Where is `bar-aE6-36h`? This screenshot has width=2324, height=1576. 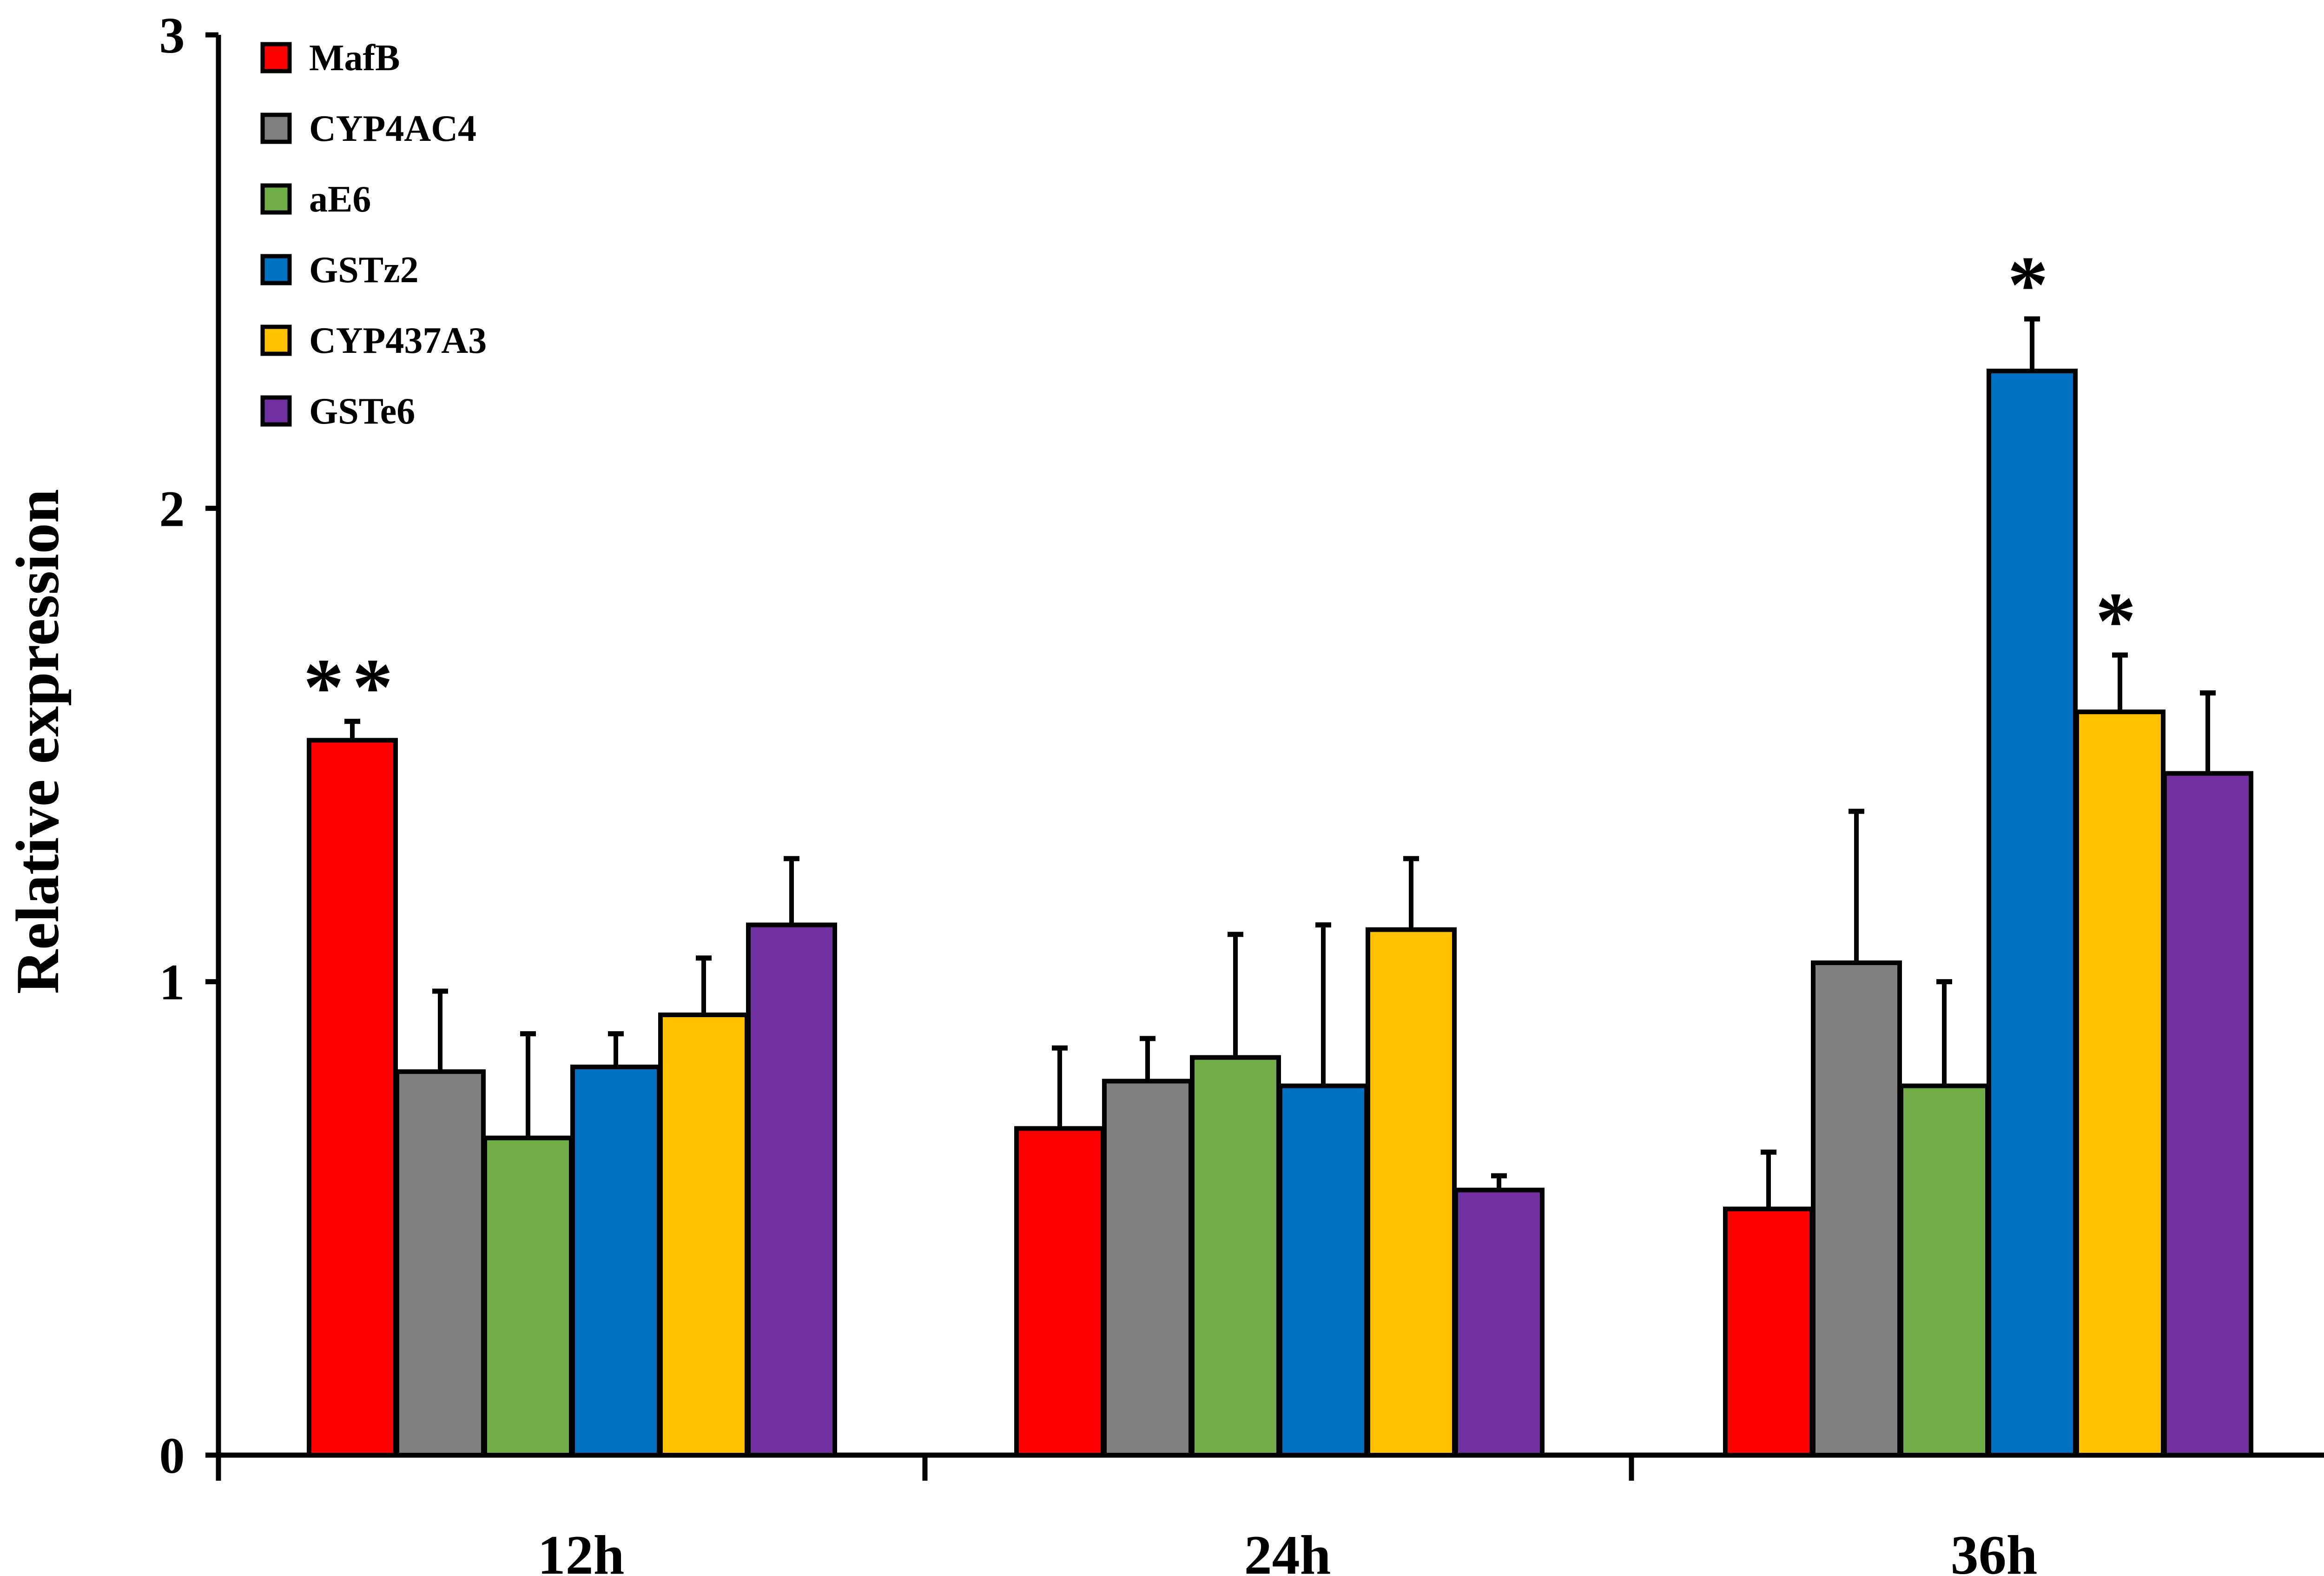
bar-aE6-36h is located at coordinates (1944, 1270).